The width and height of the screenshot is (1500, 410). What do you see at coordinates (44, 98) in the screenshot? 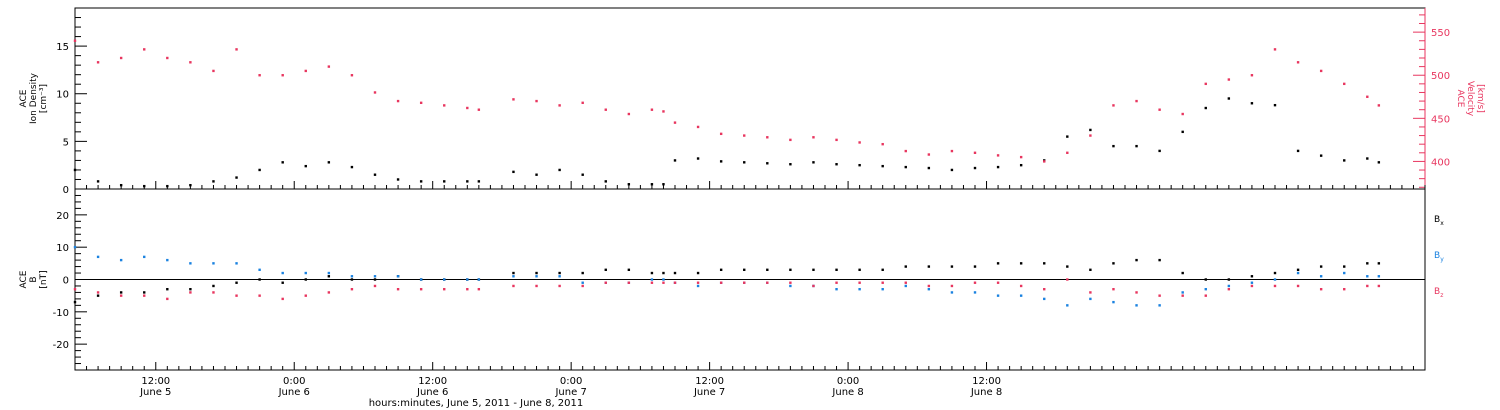
I see `density-axis-label: [cm⁻³]` at bounding box center [44, 98].